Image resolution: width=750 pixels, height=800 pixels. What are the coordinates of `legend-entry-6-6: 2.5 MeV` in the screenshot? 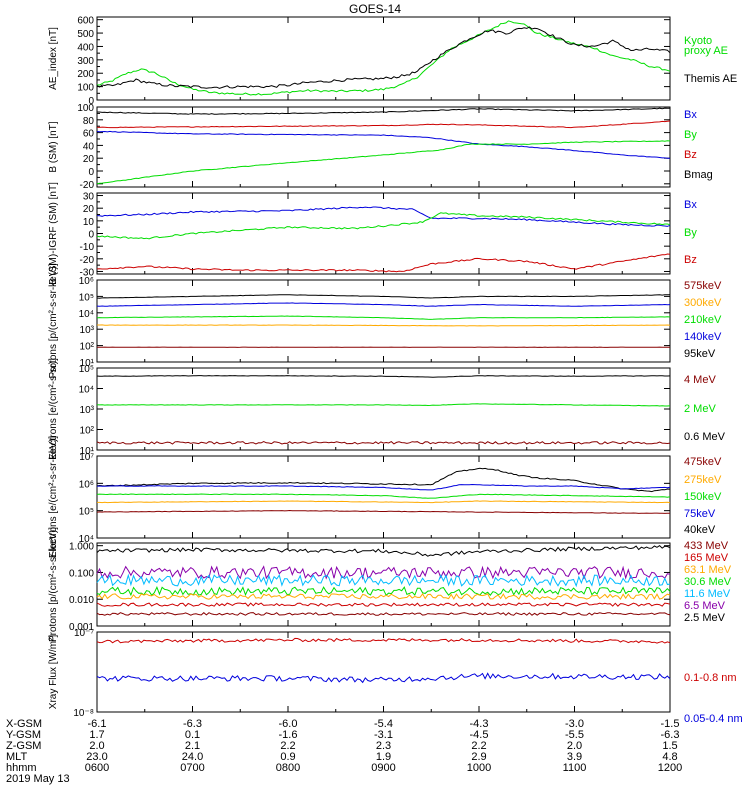 It's located at (705, 618).